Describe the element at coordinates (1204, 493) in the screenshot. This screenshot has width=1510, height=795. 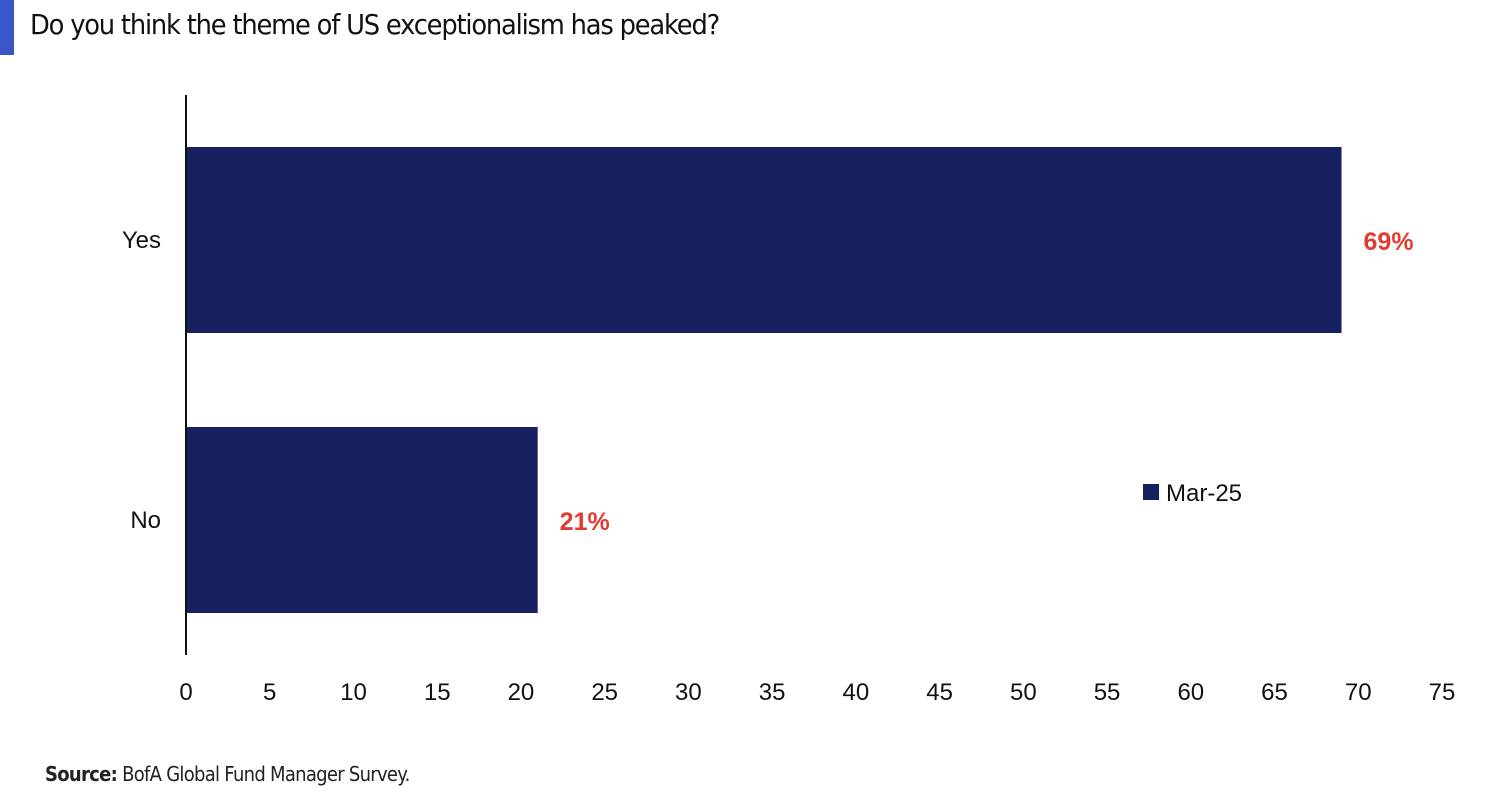
I see `legend-label: Mar-25` at that location.